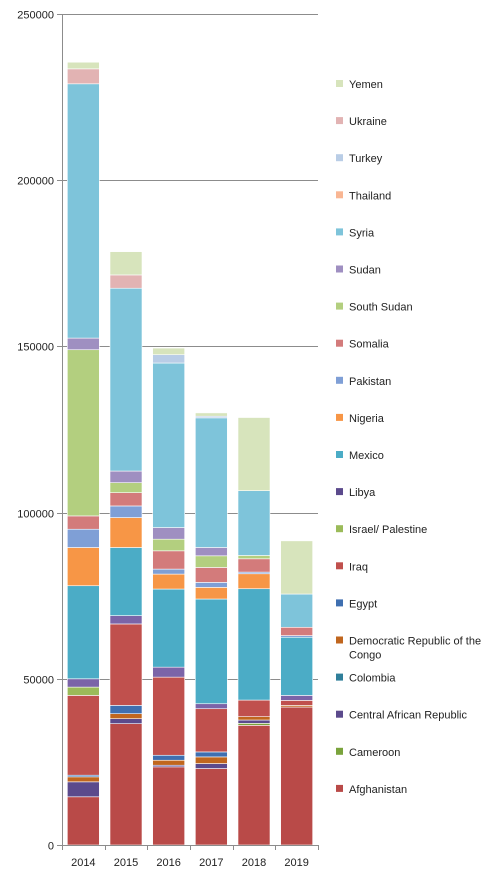 Image resolution: width=500 pixels, height=887 pixels. I want to click on bar-segment-iraq-2017, so click(211, 730).